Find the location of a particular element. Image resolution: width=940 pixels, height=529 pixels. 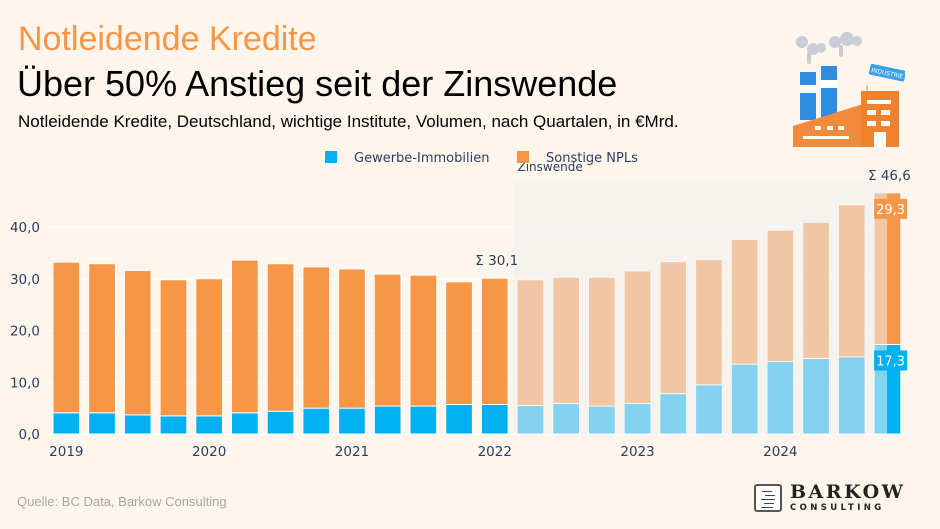

y-tick-label: 30,0 is located at coordinates (25, 280).